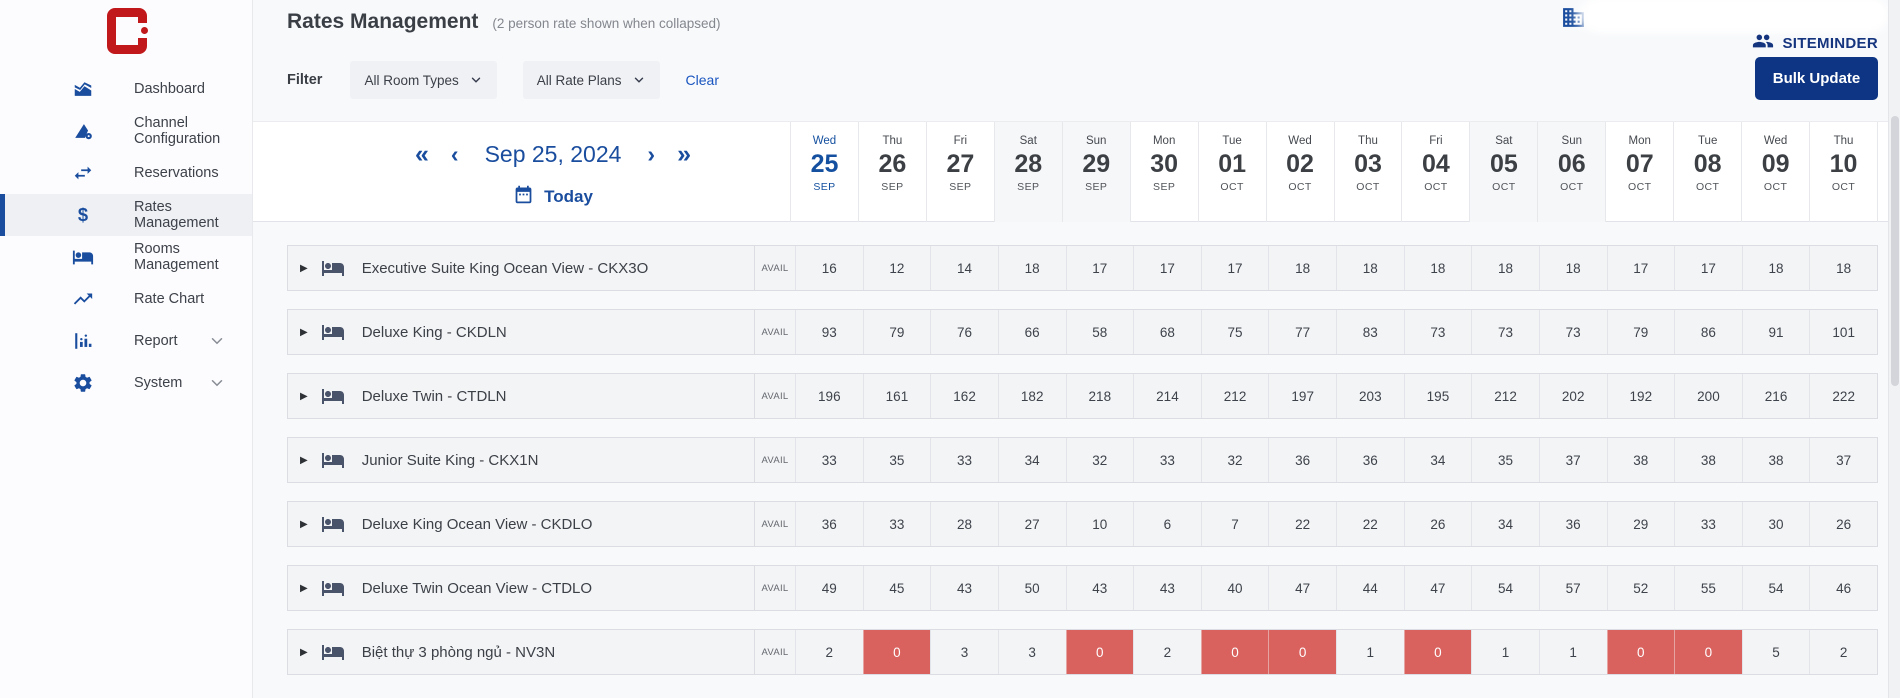 The width and height of the screenshot is (1900, 698). Describe the element at coordinates (1708, 396) in the screenshot. I see `avail-cell: 200` at that location.